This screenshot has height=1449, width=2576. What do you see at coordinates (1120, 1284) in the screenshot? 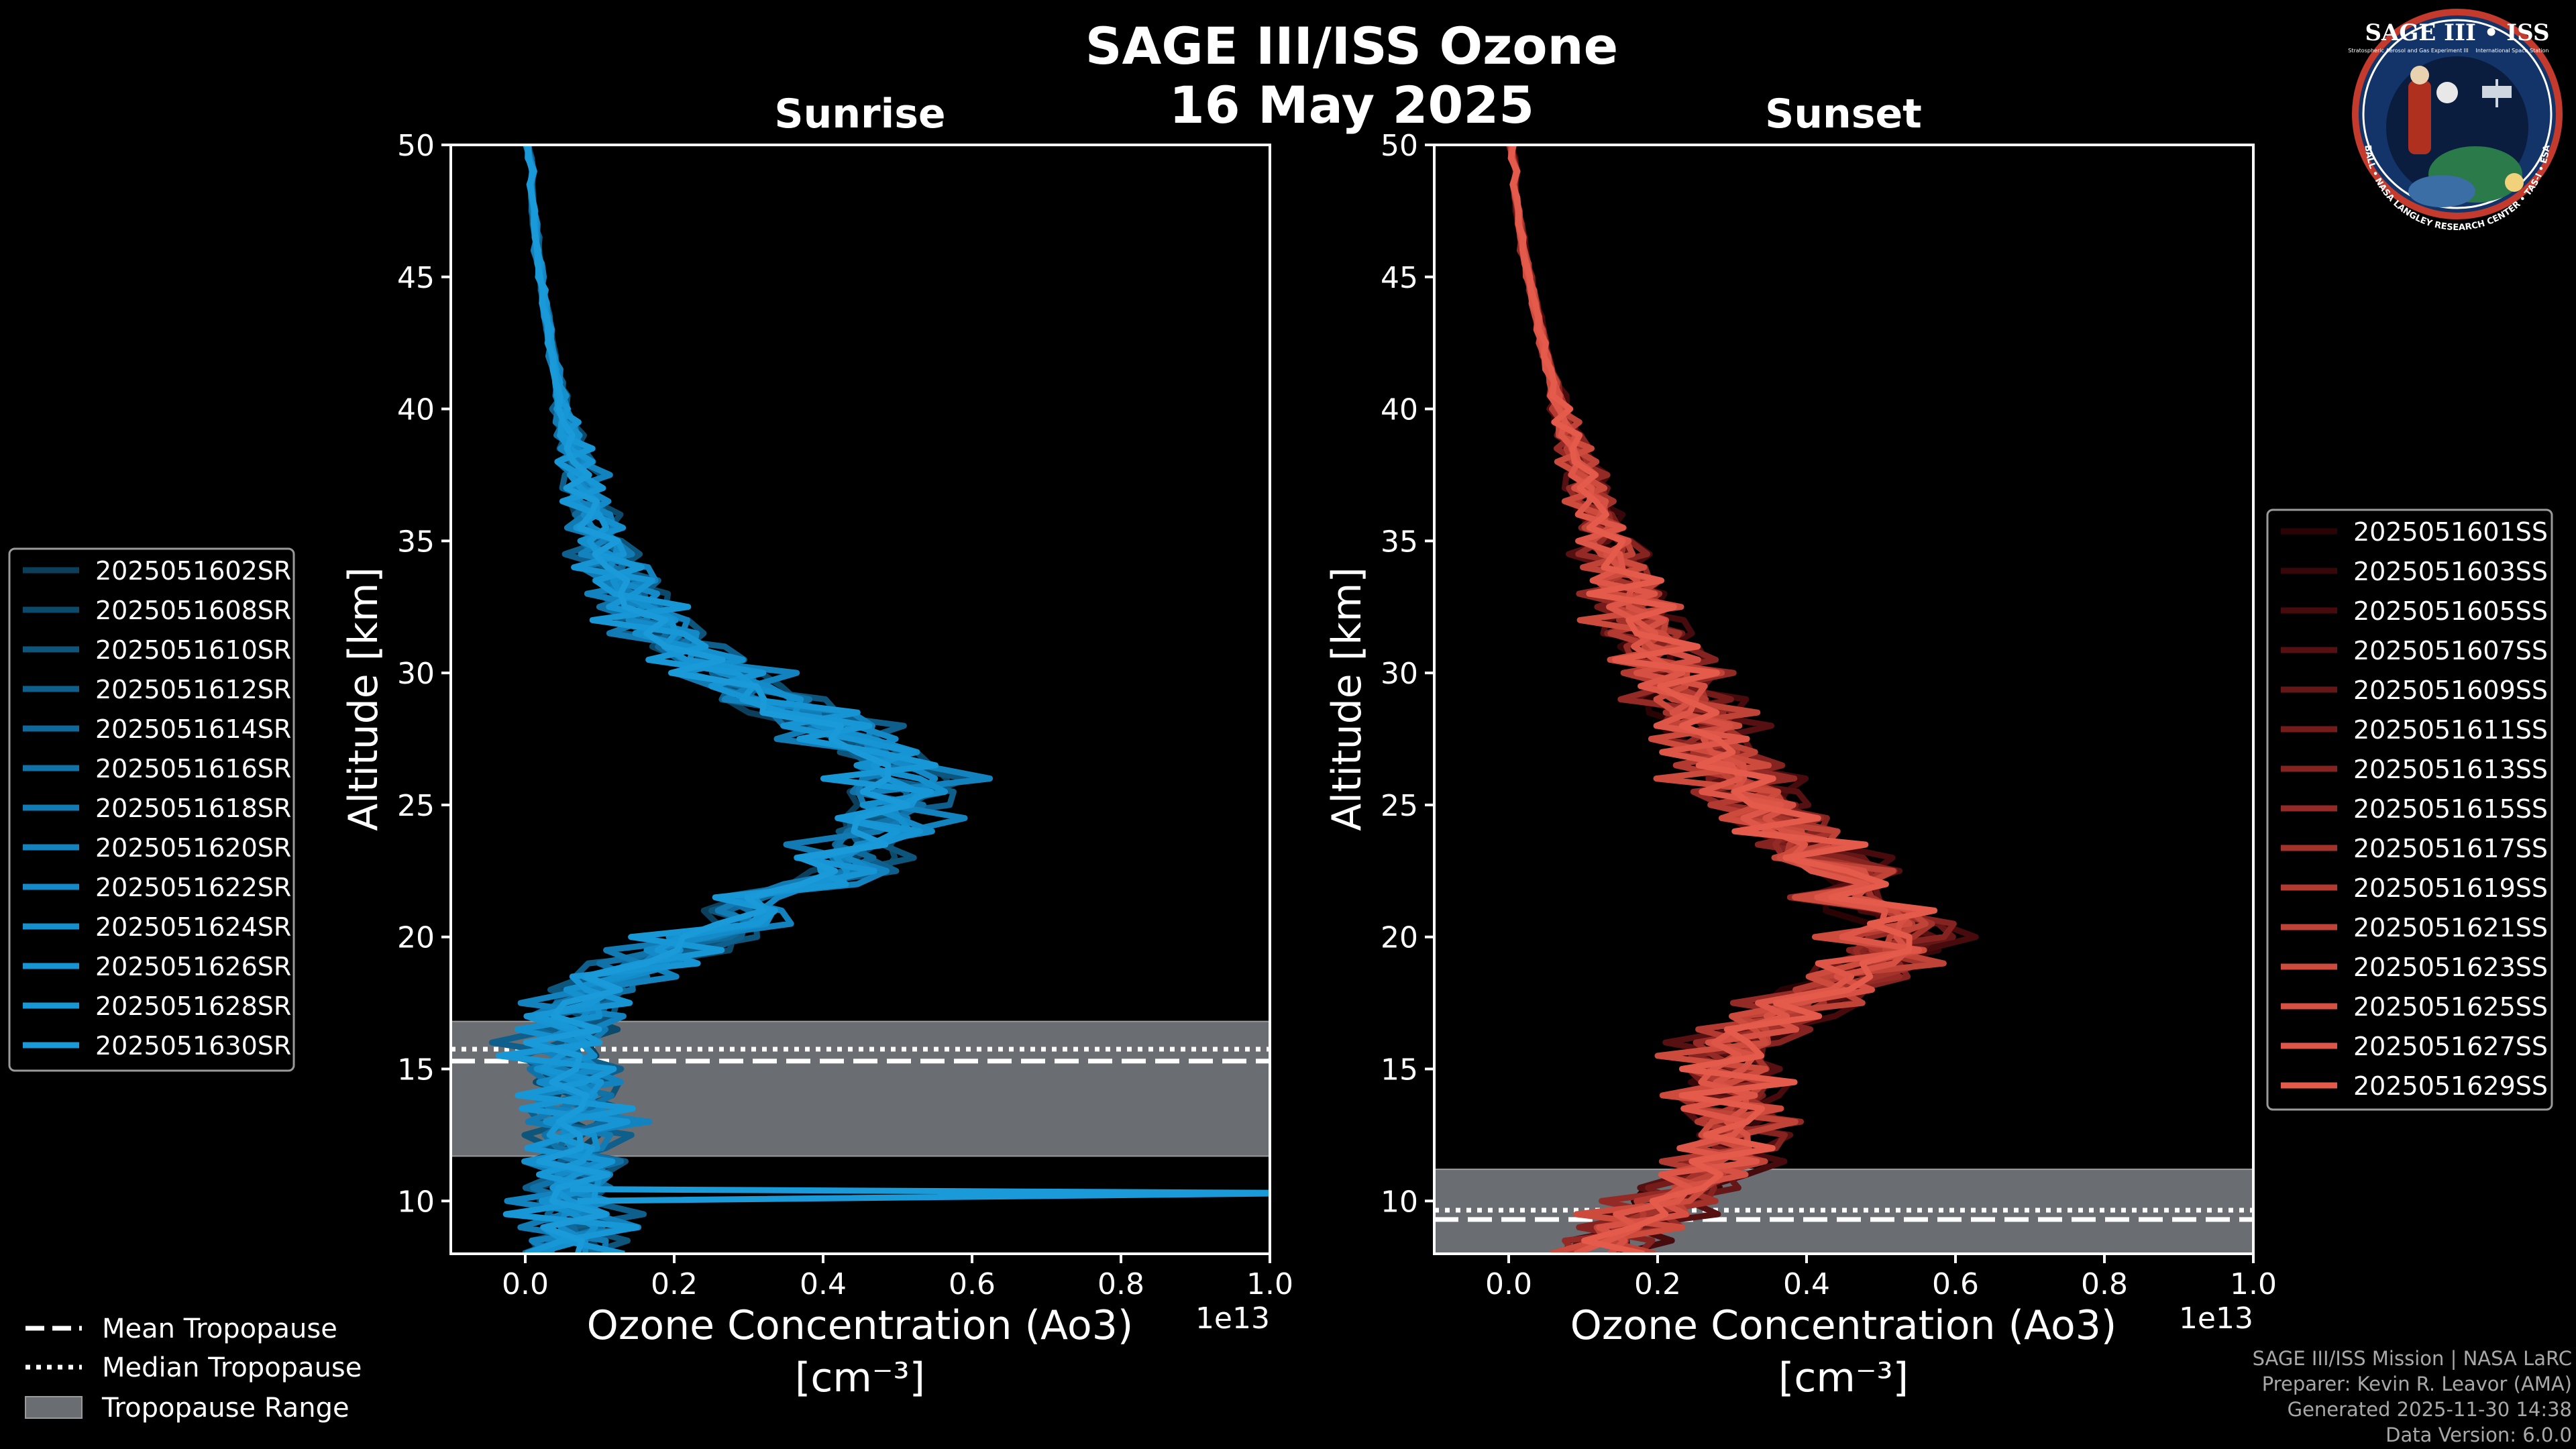
I see `sunrise-xtick-label: 0.8` at bounding box center [1120, 1284].